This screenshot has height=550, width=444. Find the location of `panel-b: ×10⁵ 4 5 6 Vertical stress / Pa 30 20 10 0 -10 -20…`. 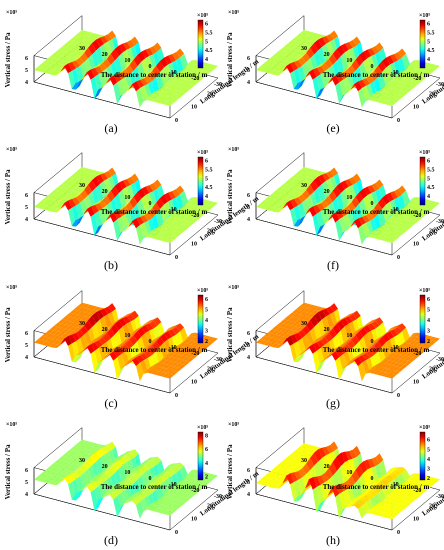

panel-b: ×10⁵ 4 5 6 Vertical stress / Pa 30 20 10 0 -10 -20… is located at coordinates (130, 205).